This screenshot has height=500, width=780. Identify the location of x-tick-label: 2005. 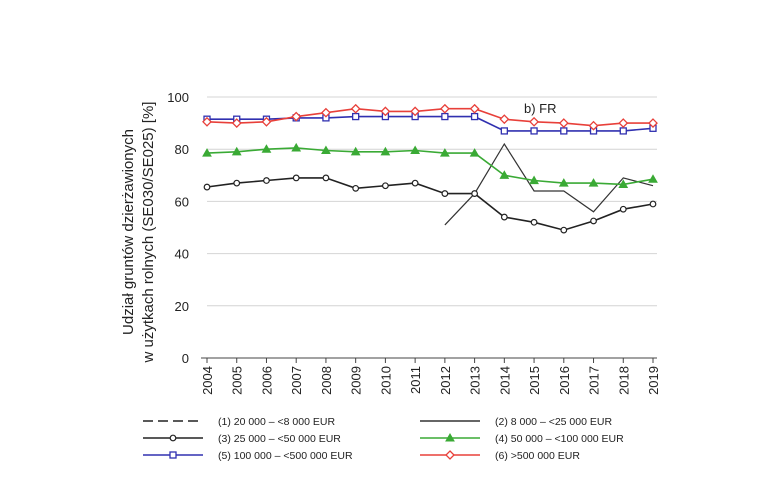
(237, 380).